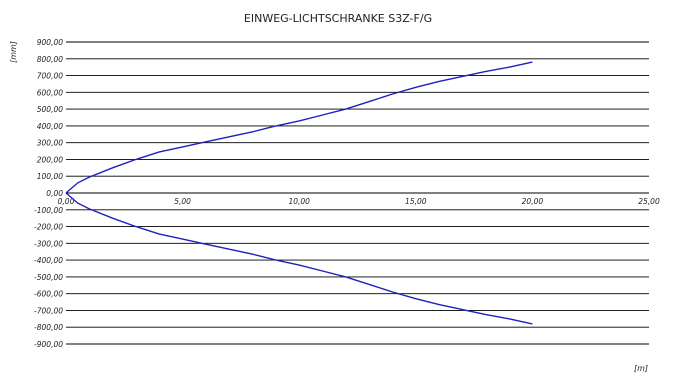  What do you see at coordinates (48, 227) in the screenshot?
I see `y-tick-label: -200,00` at bounding box center [48, 227].